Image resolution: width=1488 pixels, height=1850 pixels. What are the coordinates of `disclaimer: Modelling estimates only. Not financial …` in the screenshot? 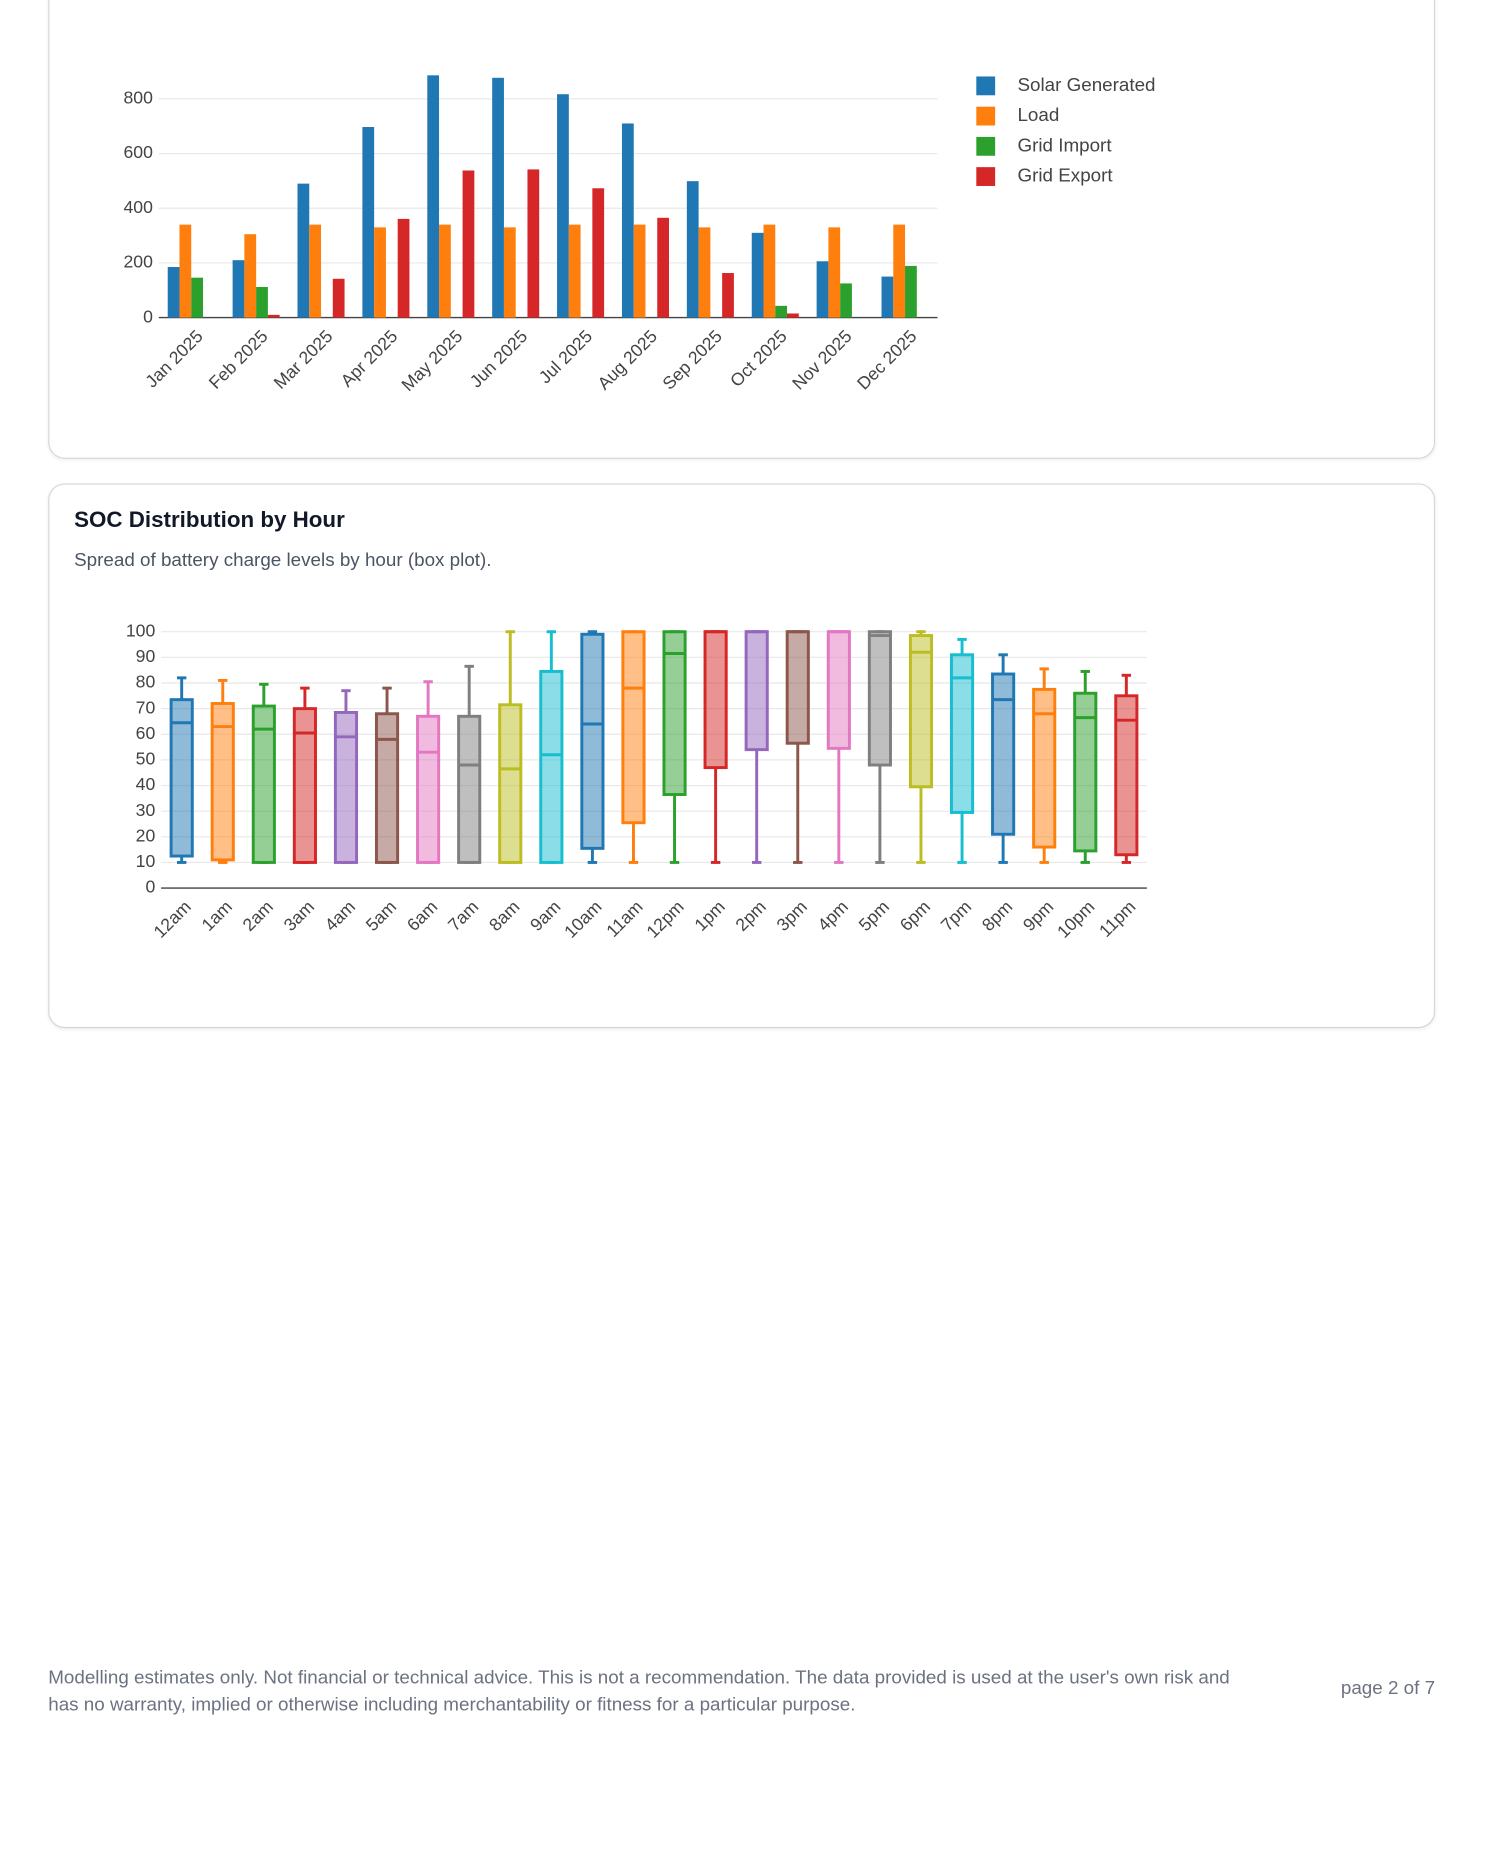 It's located at (639, 1691).